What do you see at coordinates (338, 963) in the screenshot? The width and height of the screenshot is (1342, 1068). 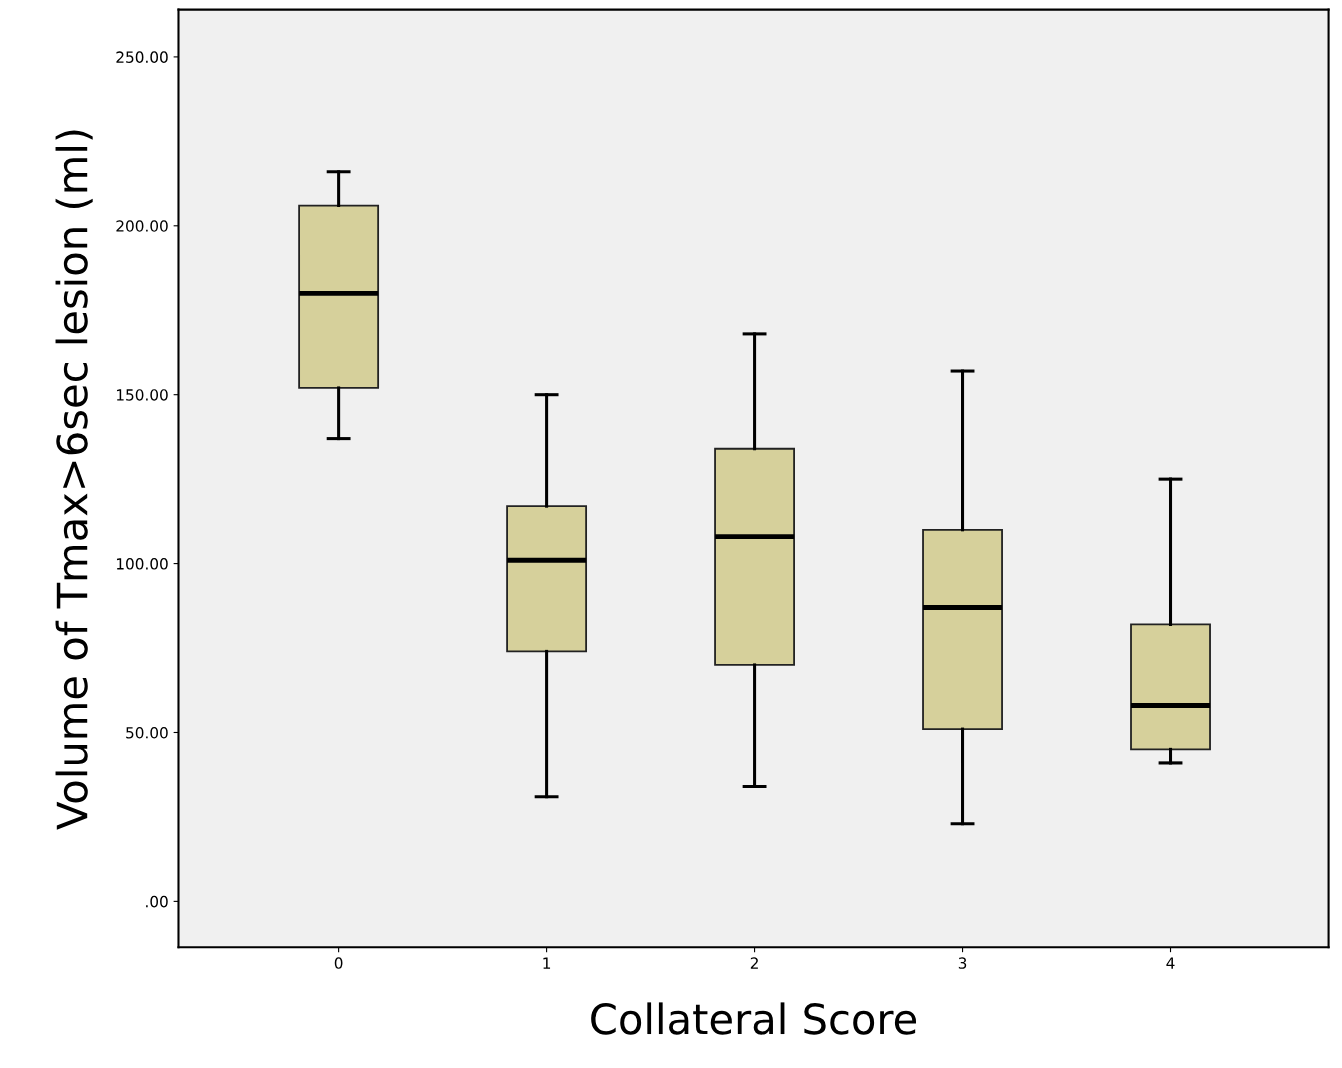 I see `x-tick-label: 0` at bounding box center [338, 963].